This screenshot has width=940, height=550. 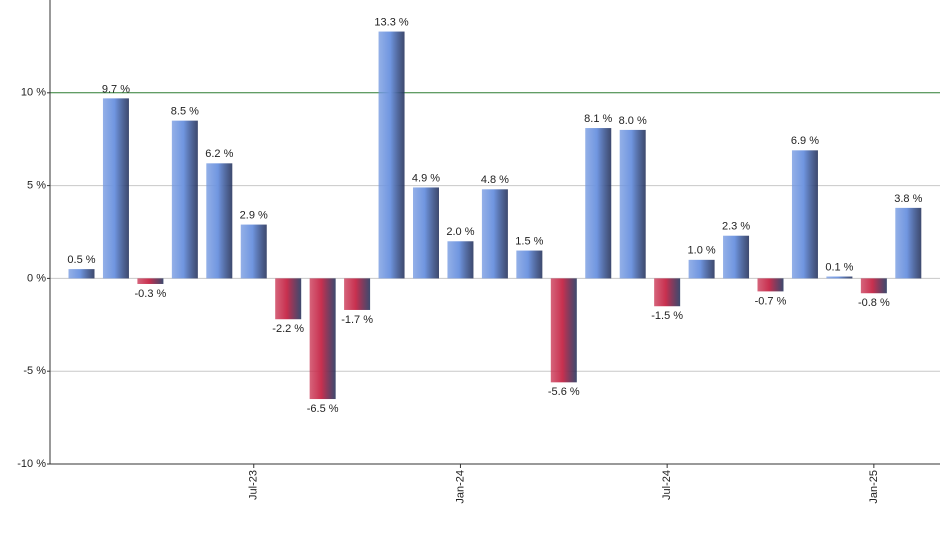 What do you see at coordinates (36, 186) in the screenshot?
I see `y-tick-label: 5 %` at bounding box center [36, 186].